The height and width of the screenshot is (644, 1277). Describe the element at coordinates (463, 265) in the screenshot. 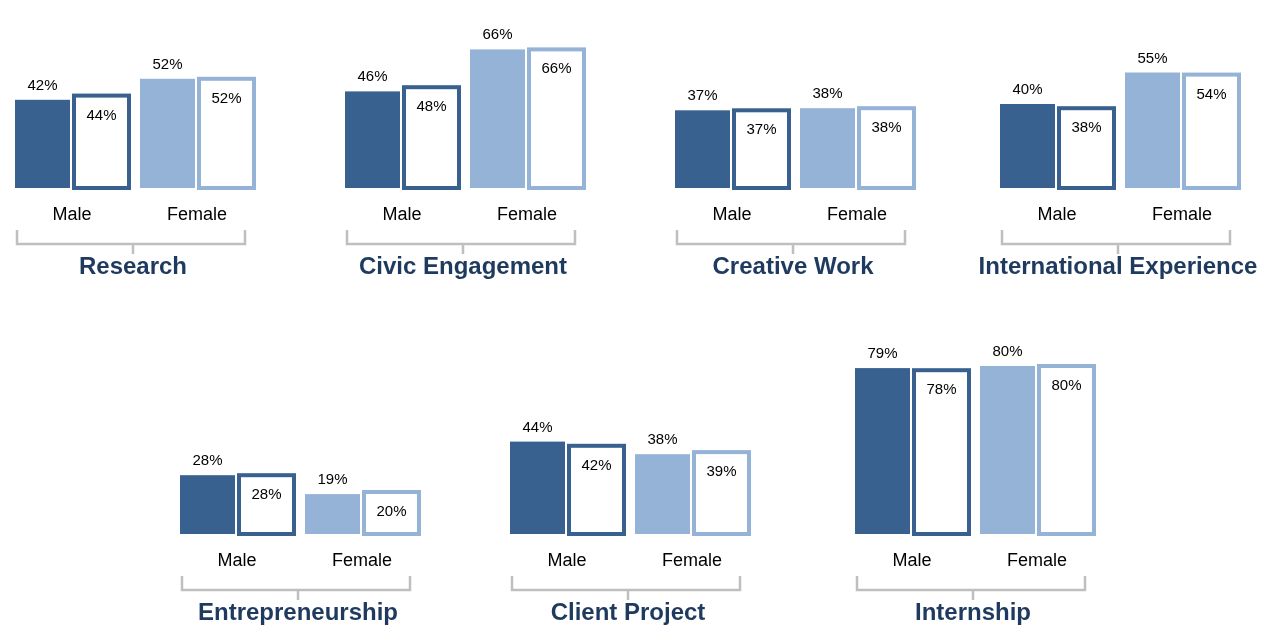

I see `text: Civic Engagement` at that location.